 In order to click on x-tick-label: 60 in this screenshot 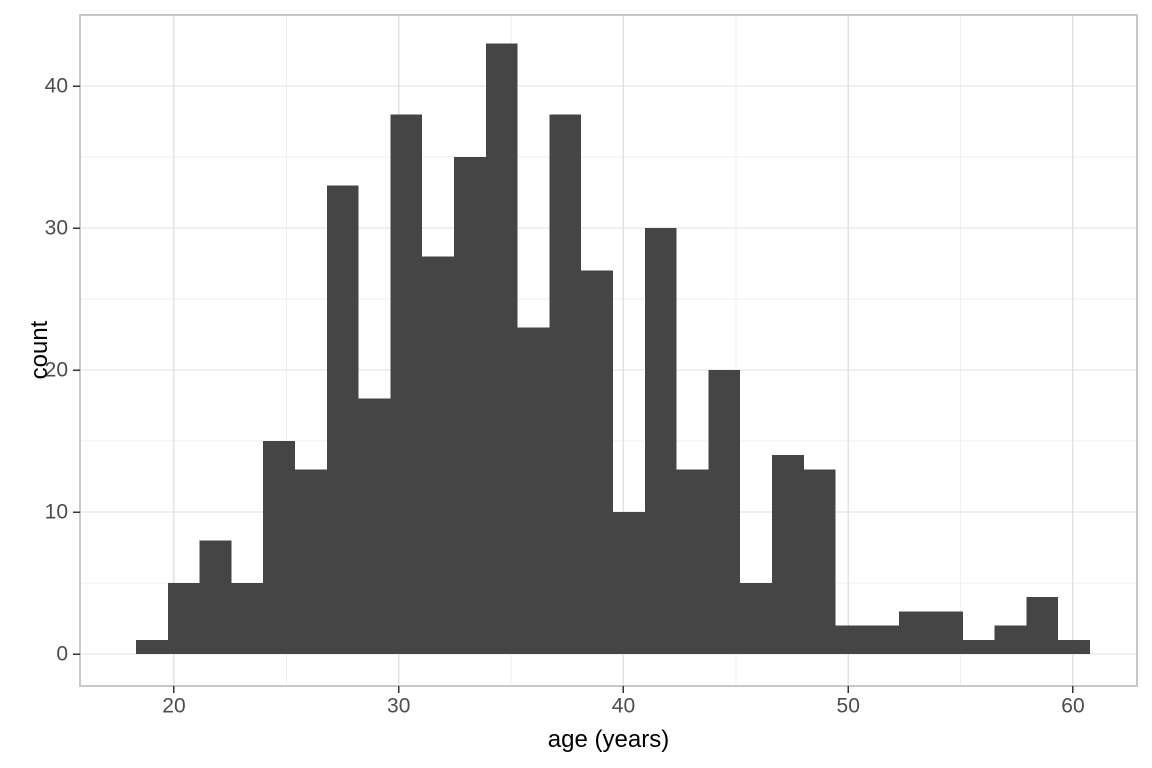, I will do `click(1072, 705)`.